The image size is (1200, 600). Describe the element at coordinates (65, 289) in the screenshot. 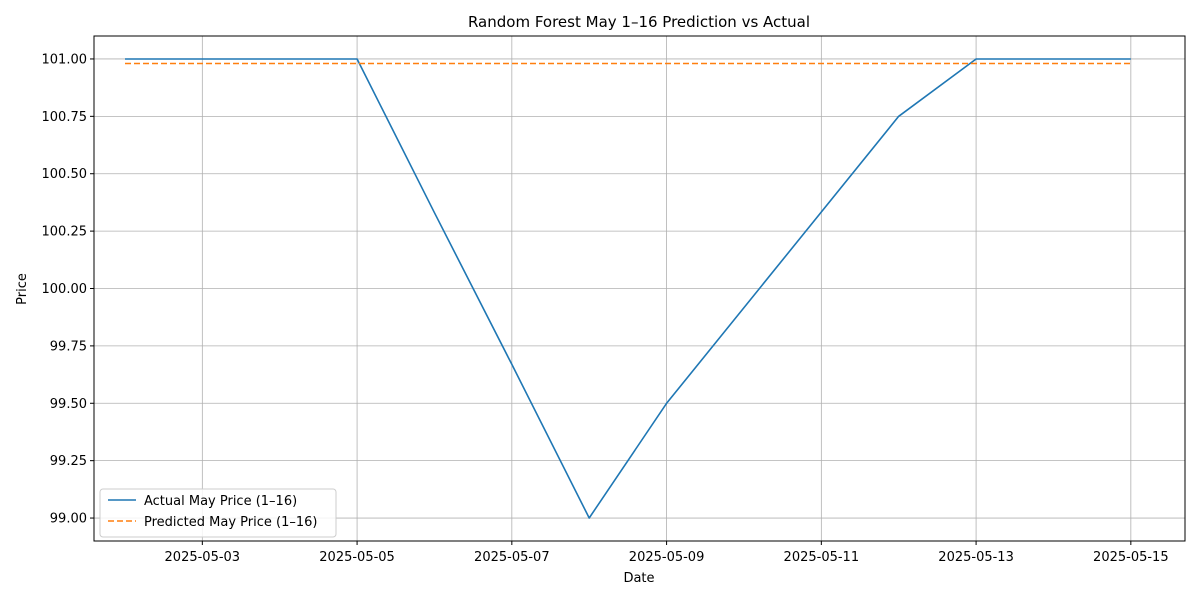

I see `y-tick-label: 100.00` at that location.